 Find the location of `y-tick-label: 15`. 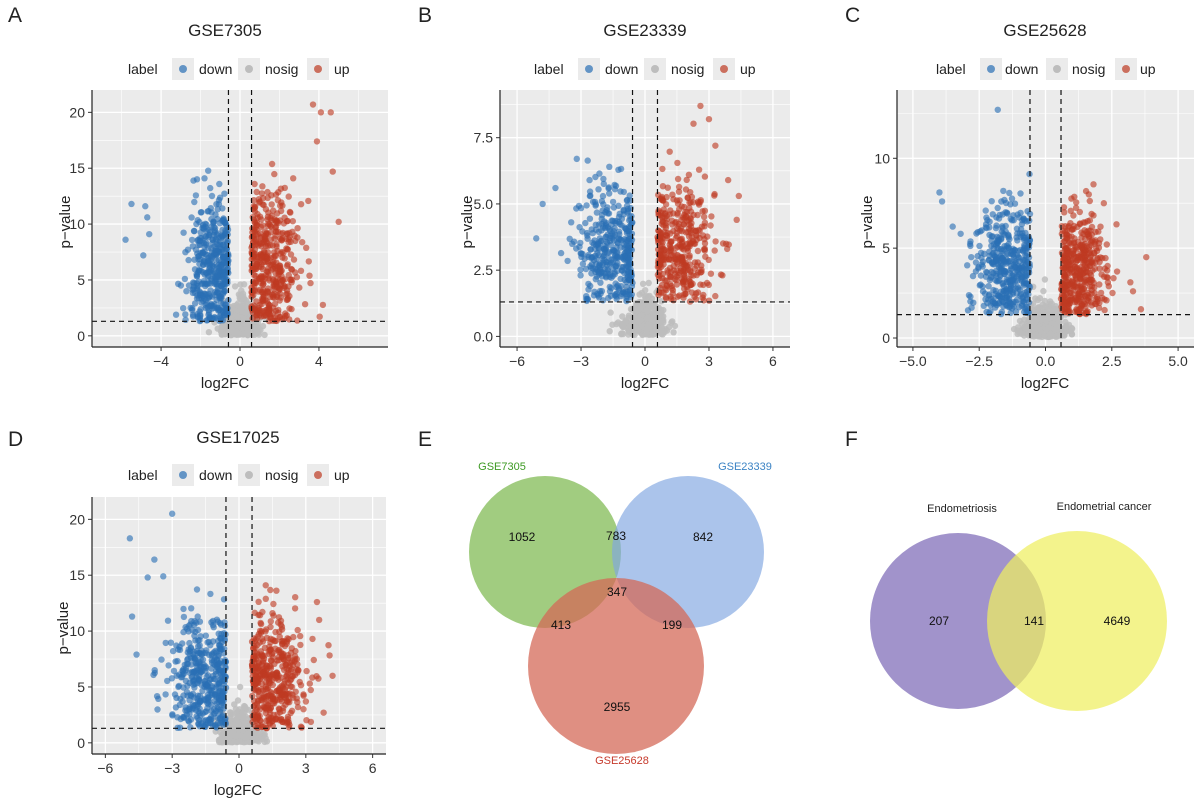

y-tick-label: 15 is located at coordinates (77, 168).